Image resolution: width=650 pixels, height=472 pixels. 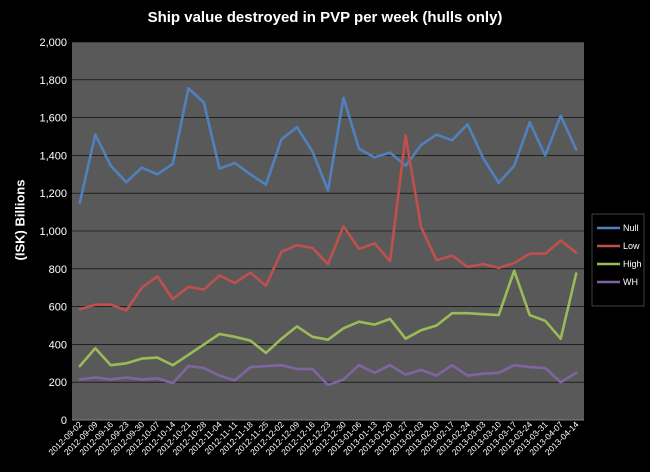 What do you see at coordinates (53, 119) in the screenshot?
I see `y-tick-label: 1,600` at bounding box center [53, 119].